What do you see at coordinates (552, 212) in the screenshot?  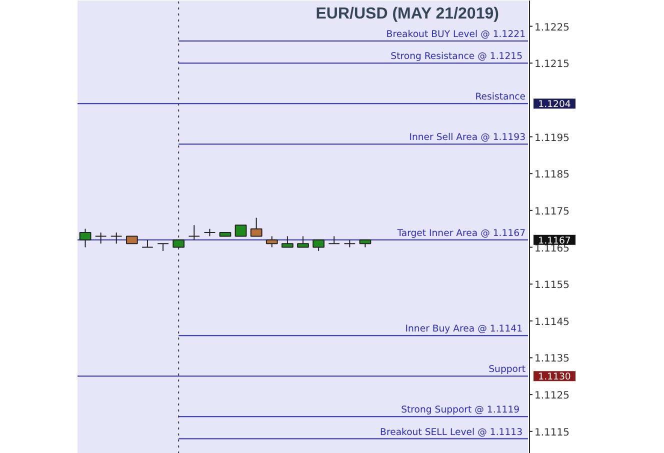 I see `y-tick-label: 1.1175` at bounding box center [552, 212].